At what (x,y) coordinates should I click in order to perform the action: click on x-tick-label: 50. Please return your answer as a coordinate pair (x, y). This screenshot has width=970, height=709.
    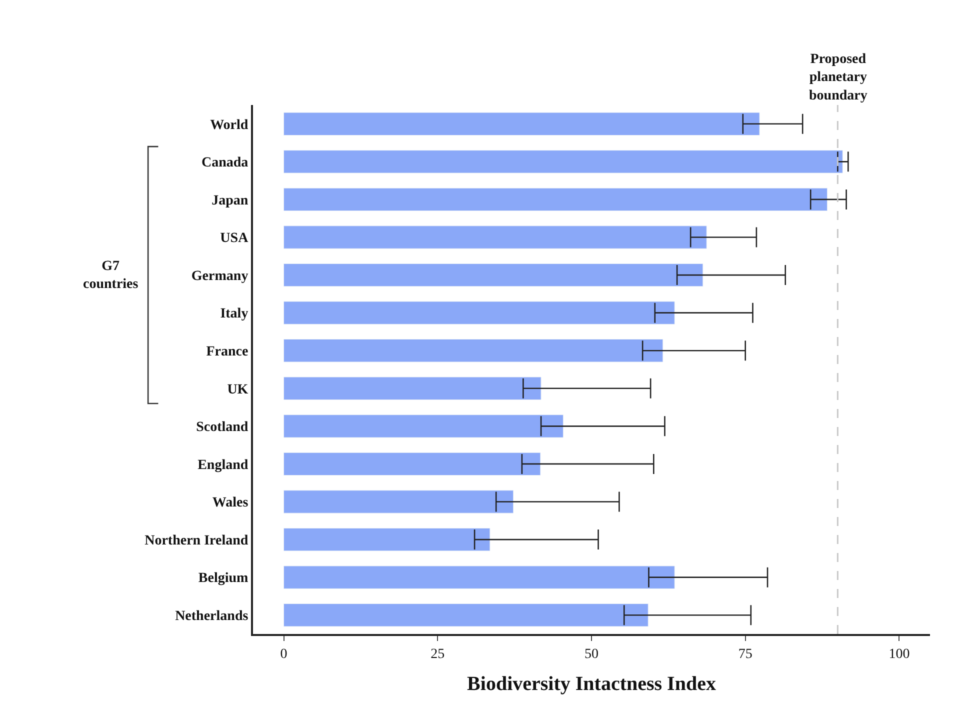
    Looking at the image, I should click on (591, 654).